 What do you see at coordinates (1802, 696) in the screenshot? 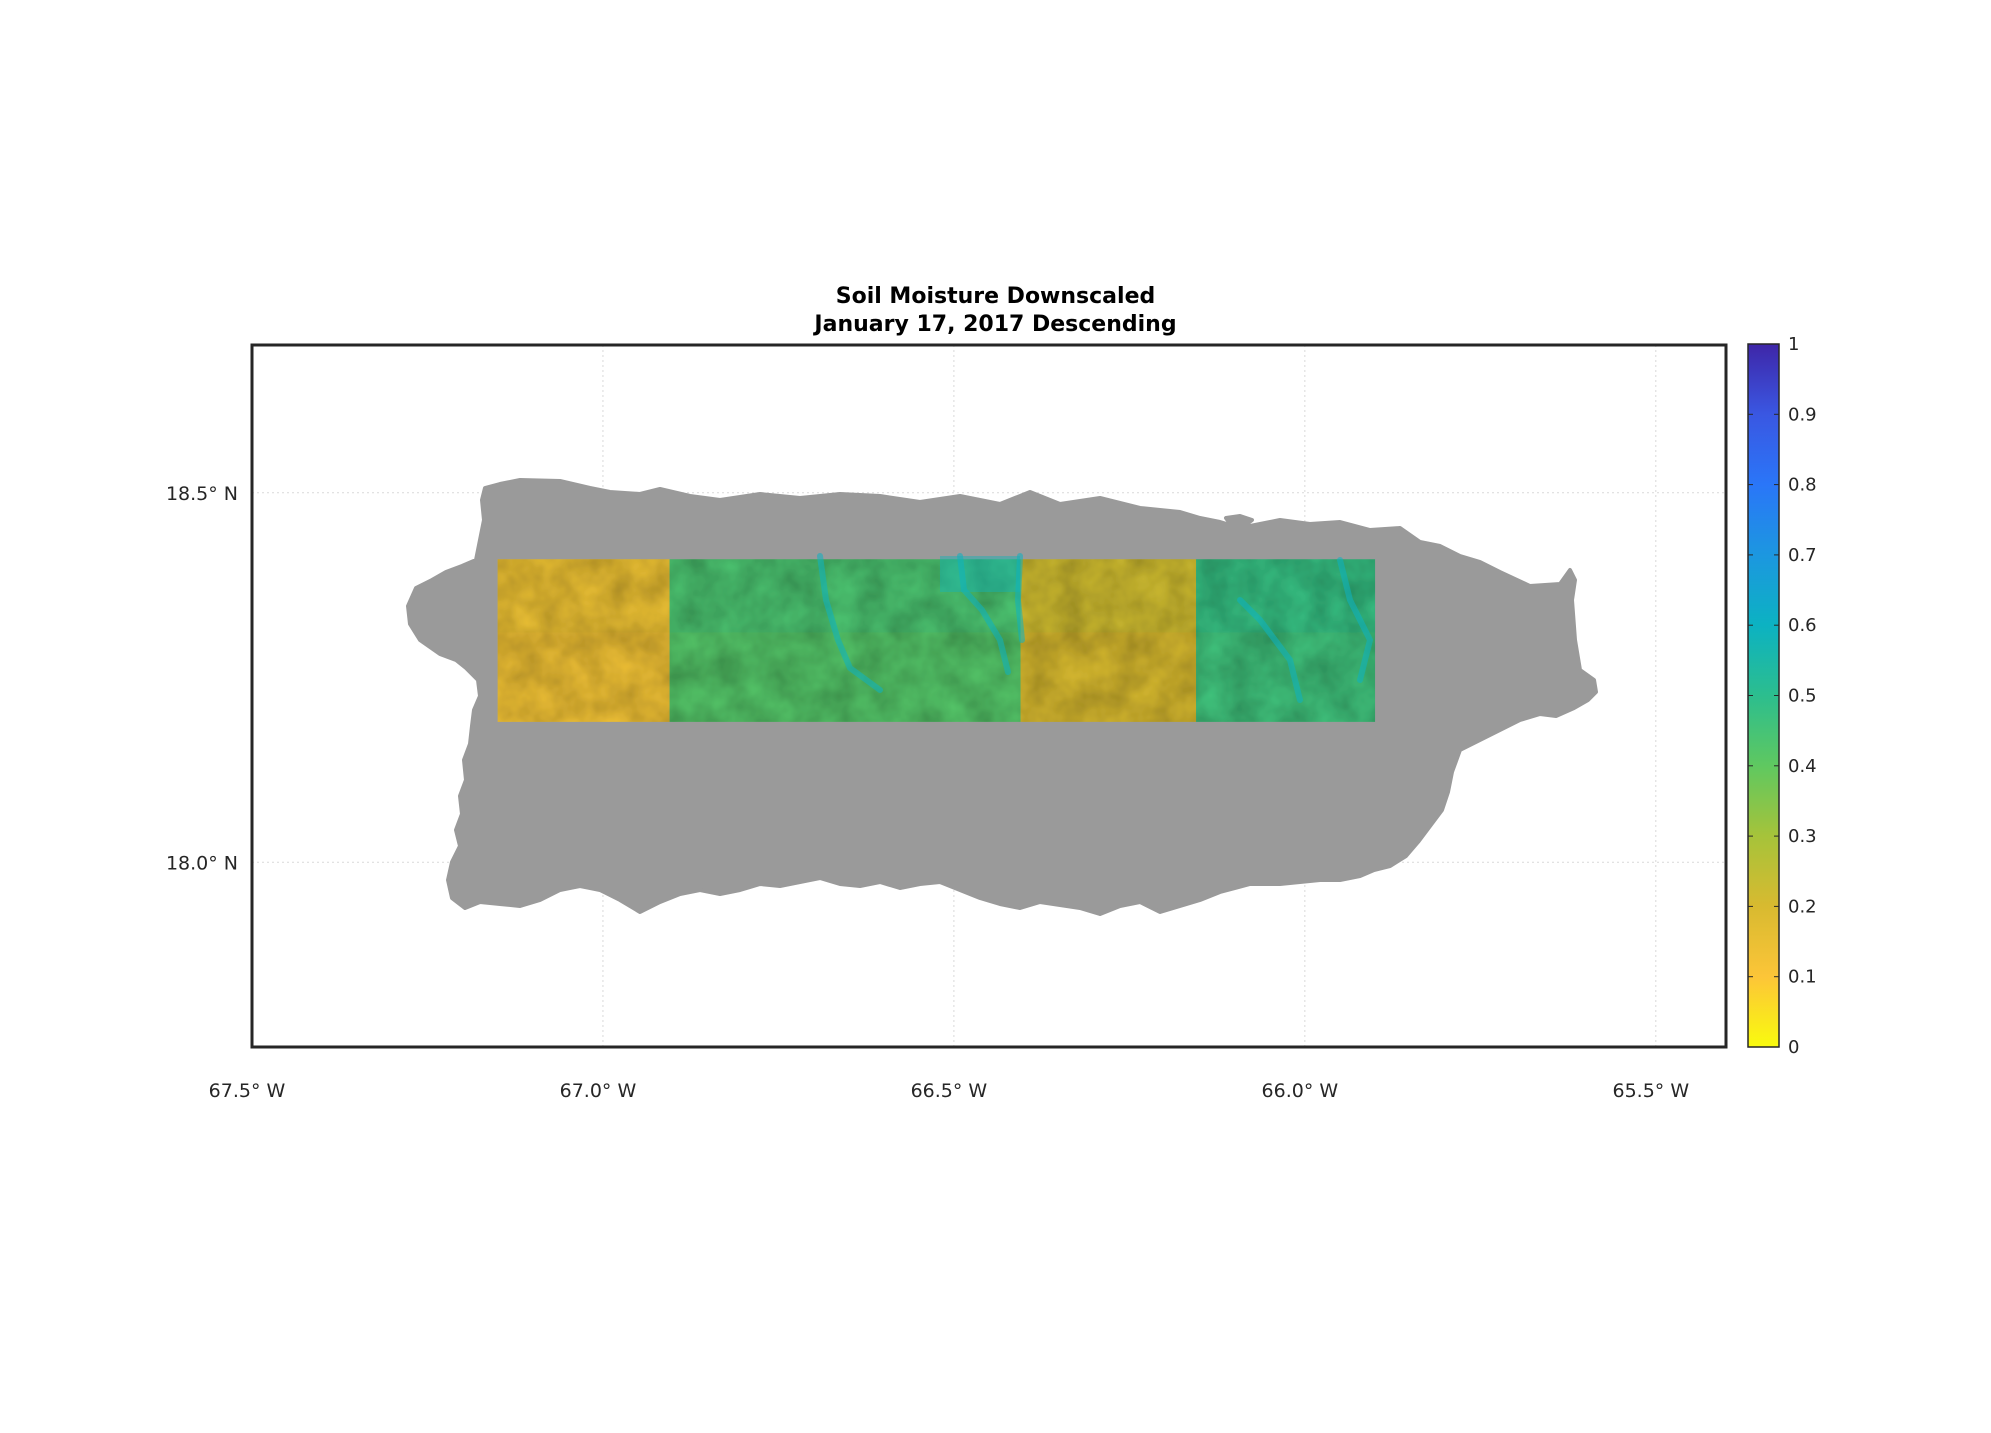
I see `colorbar-tick-label: 0.5` at bounding box center [1802, 696].